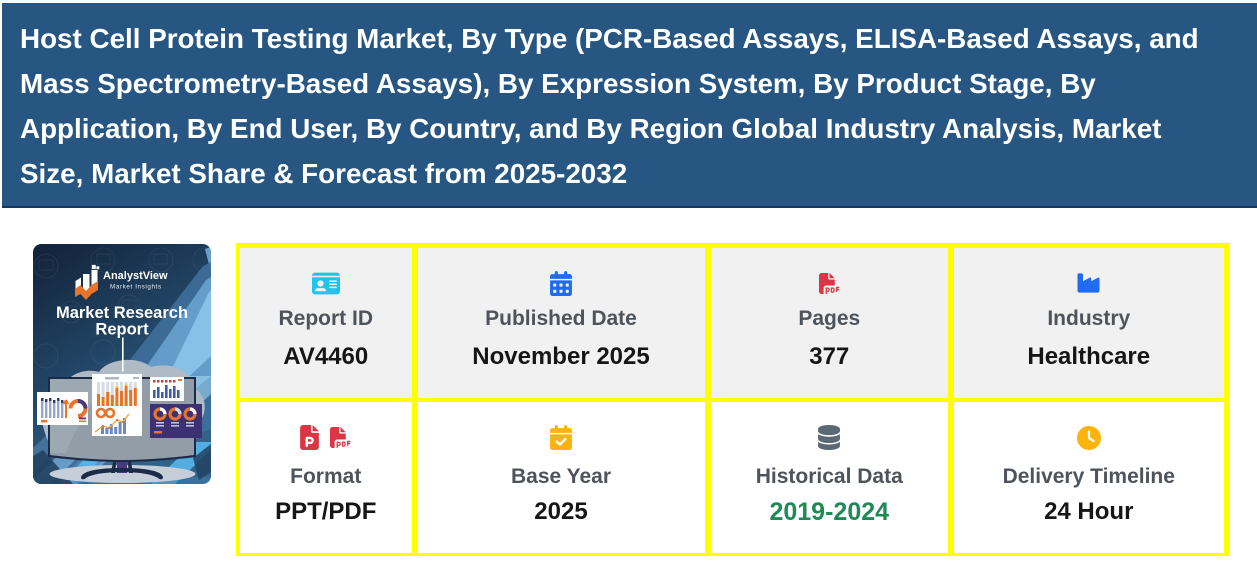 This screenshot has width=1257, height=576. Describe the element at coordinates (122, 313) in the screenshot. I see `svg-text: Market Research` at that location.